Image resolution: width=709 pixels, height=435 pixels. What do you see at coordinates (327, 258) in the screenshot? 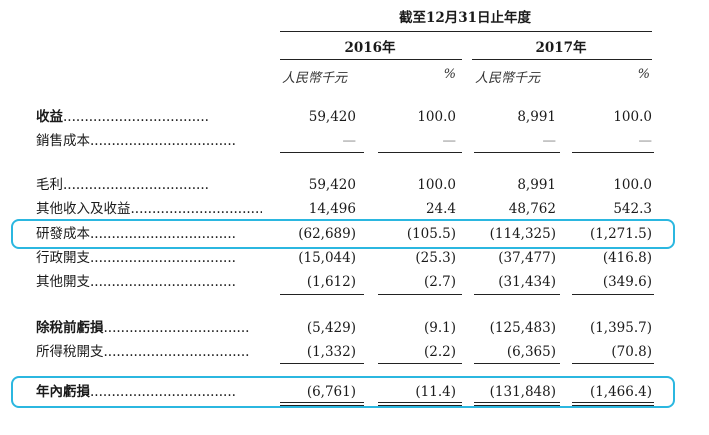
I see `value-2016: (15,044)` at bounding box center [327, 258].